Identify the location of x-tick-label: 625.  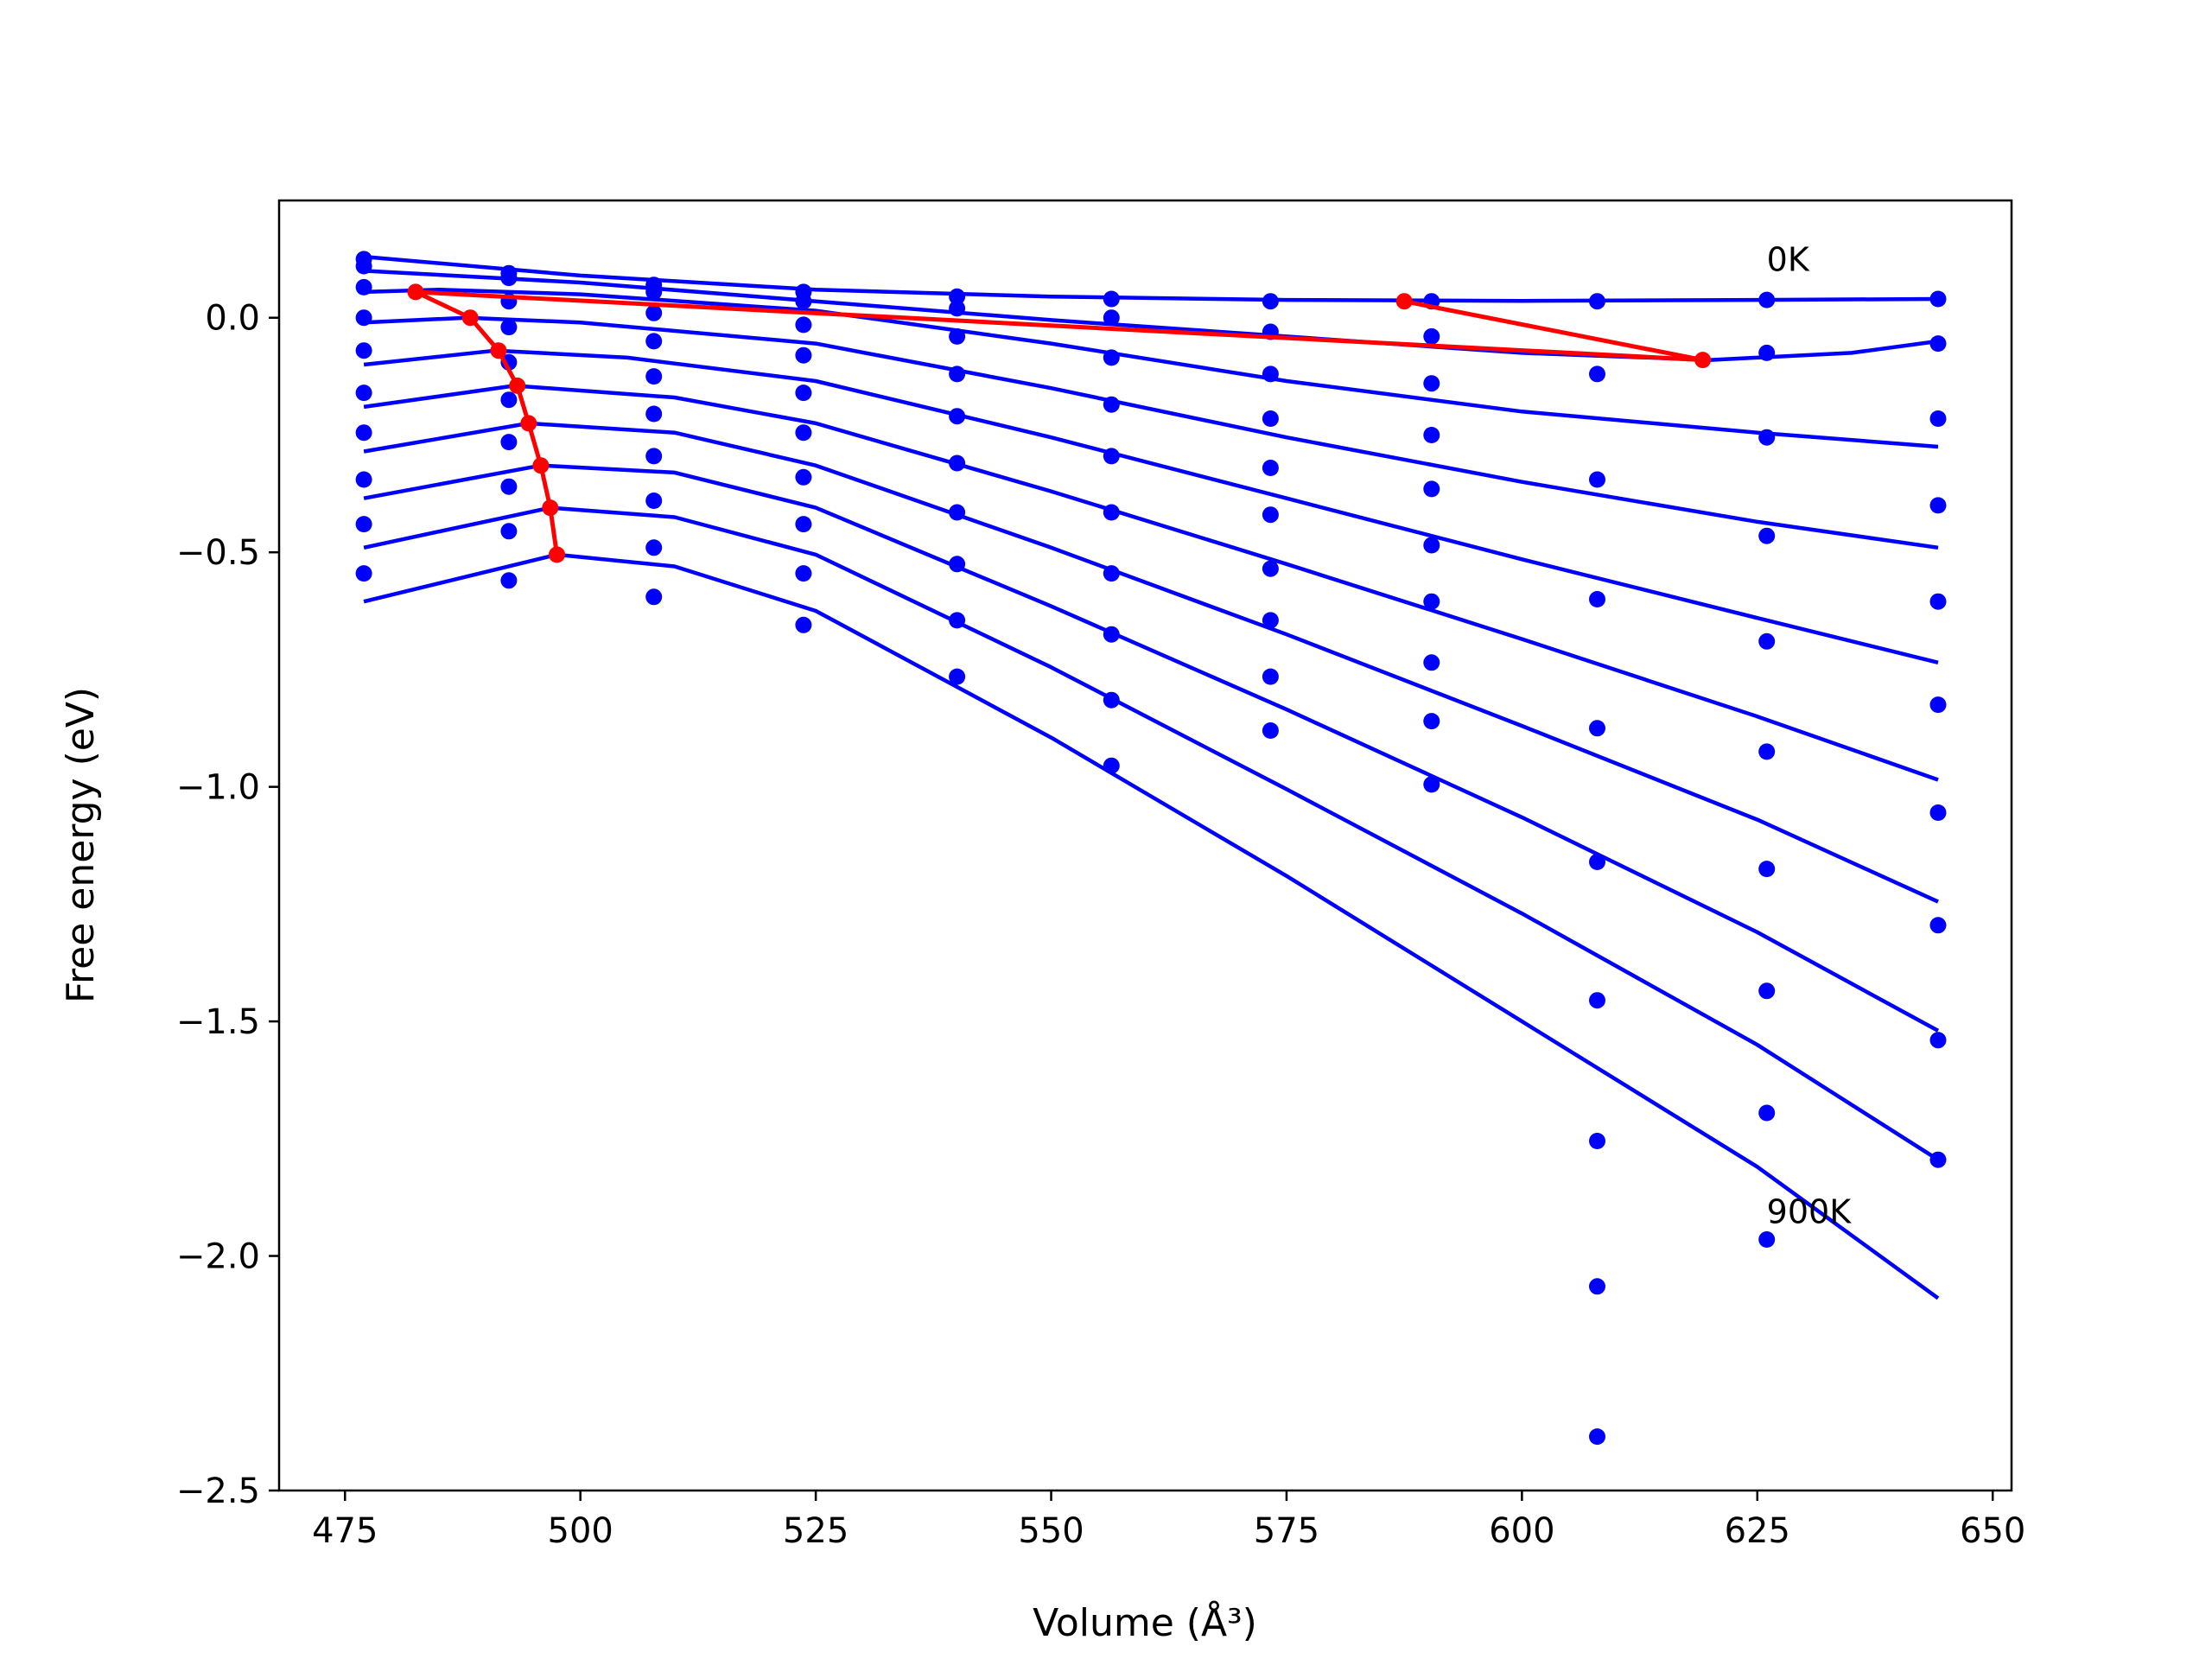
(1757, 1531).